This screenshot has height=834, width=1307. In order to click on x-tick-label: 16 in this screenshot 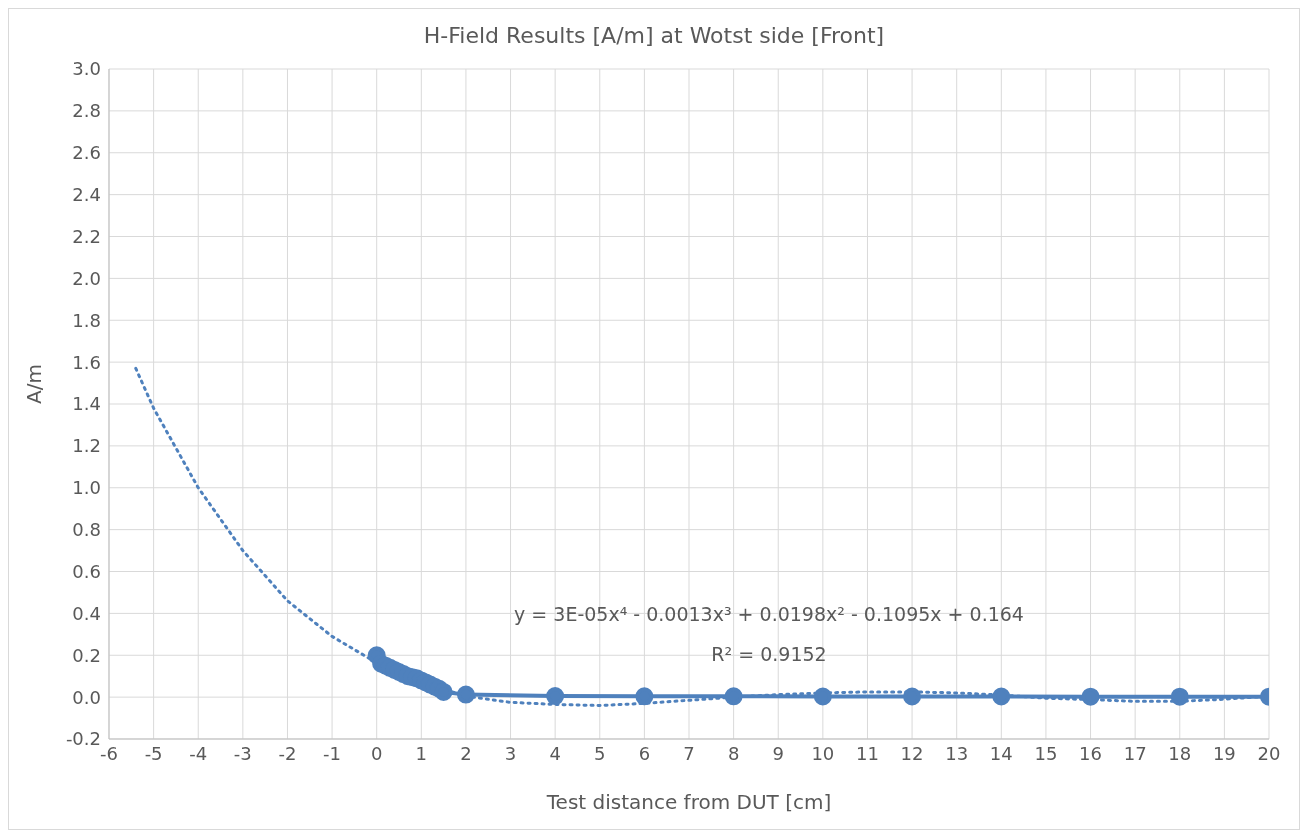, I will do `click(1090, 753)`.